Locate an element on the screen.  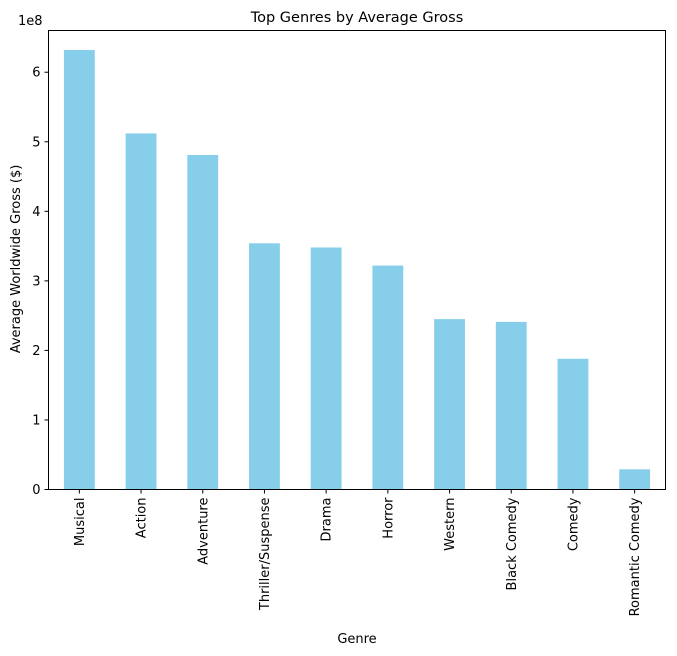
x-tick-label: Adventure is located at coordinates (203, 531).